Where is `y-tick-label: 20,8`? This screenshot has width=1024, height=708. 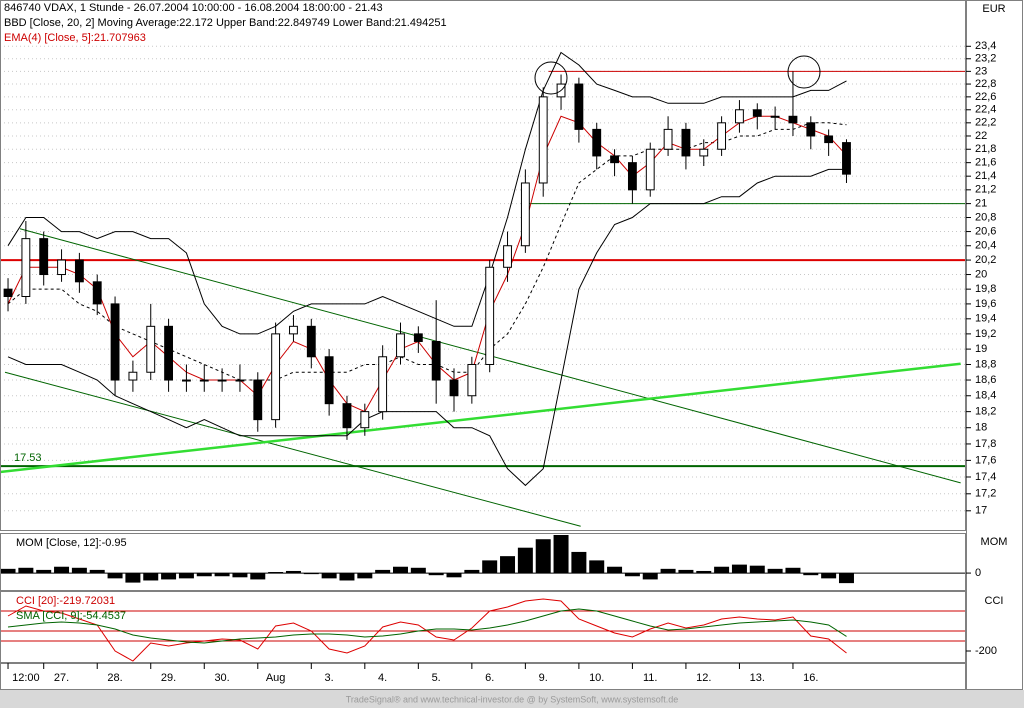
y-tick-label: 20,8 is located at coordinates (985, 217).